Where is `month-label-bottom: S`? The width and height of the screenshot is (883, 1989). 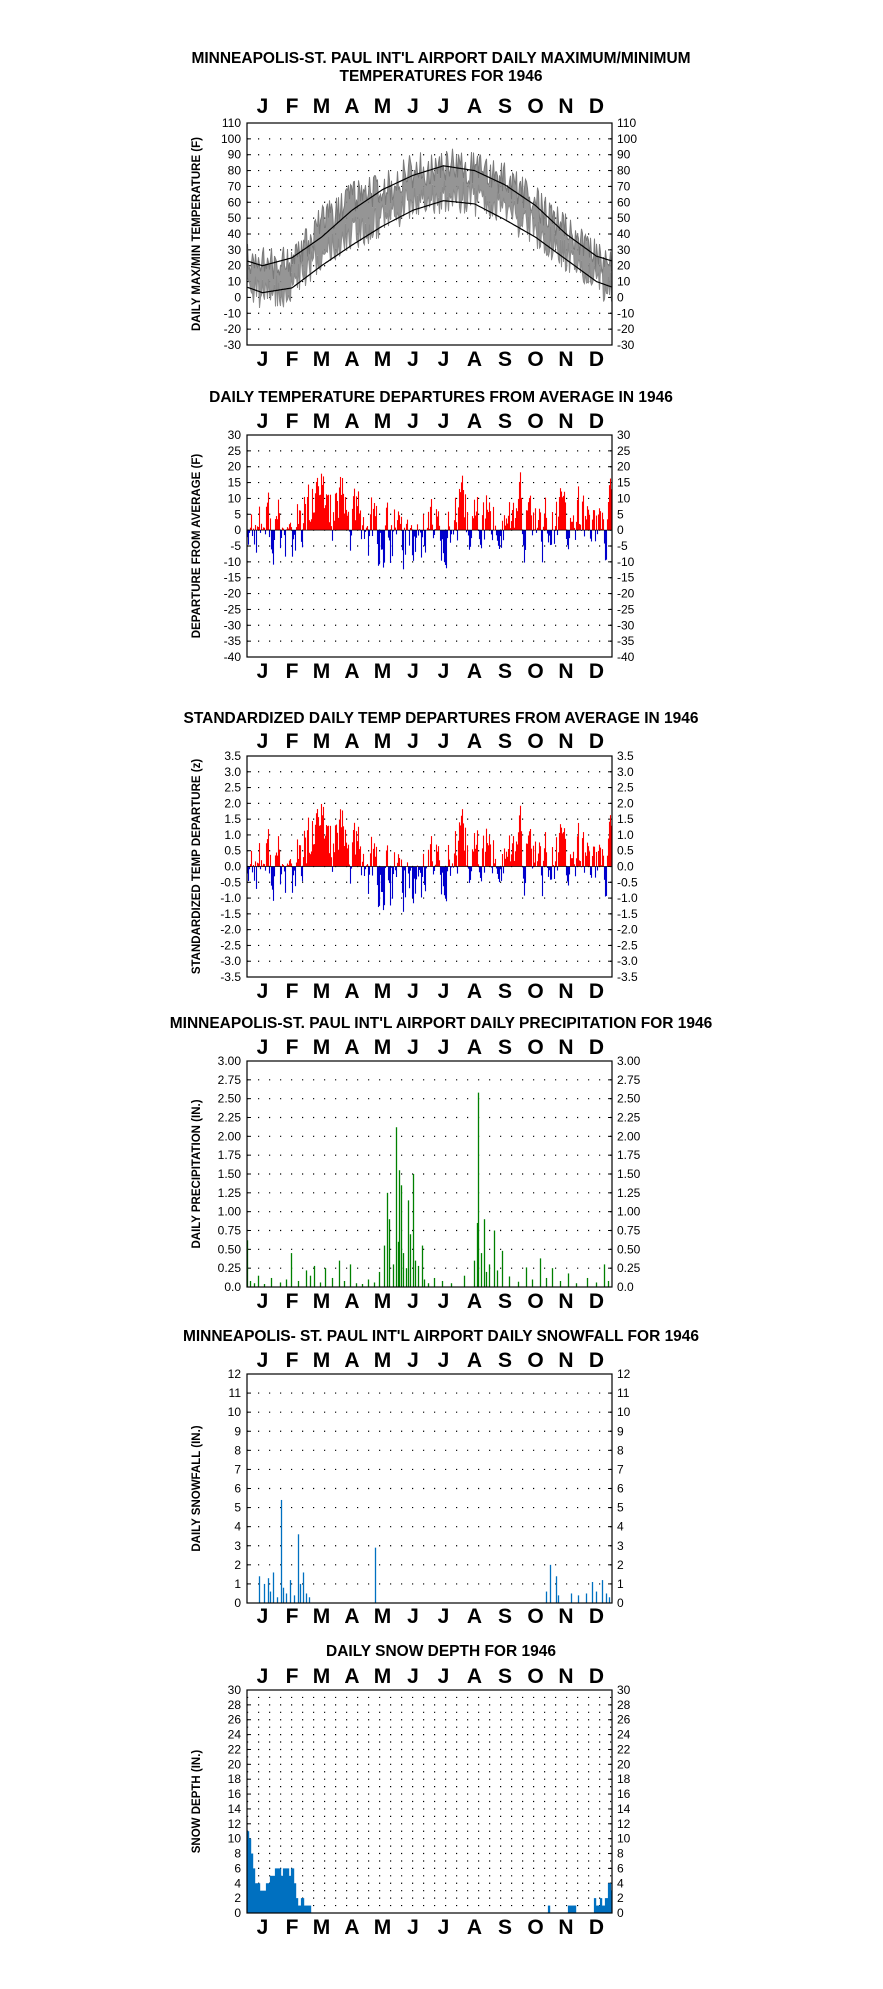
month-label-bottom: S is located at coordinates (505, 671).